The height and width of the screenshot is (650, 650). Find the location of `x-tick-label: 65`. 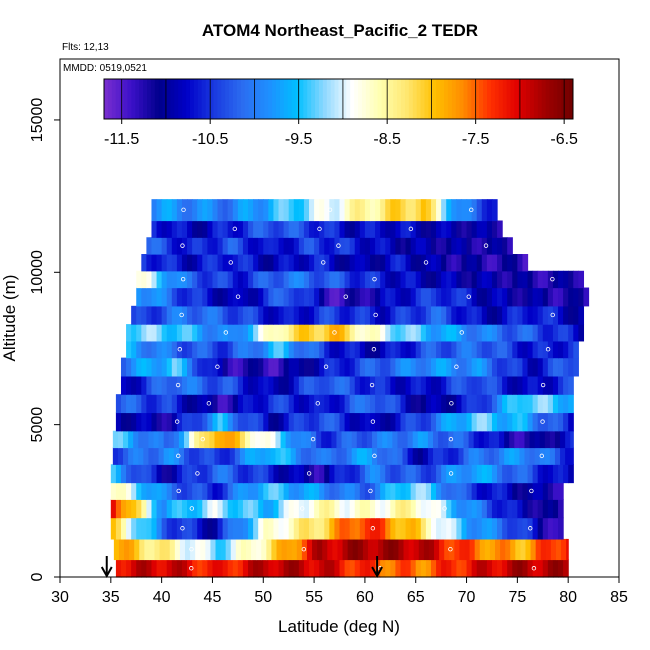

x-tick-label: 65 is located at coordinates (416, 597).